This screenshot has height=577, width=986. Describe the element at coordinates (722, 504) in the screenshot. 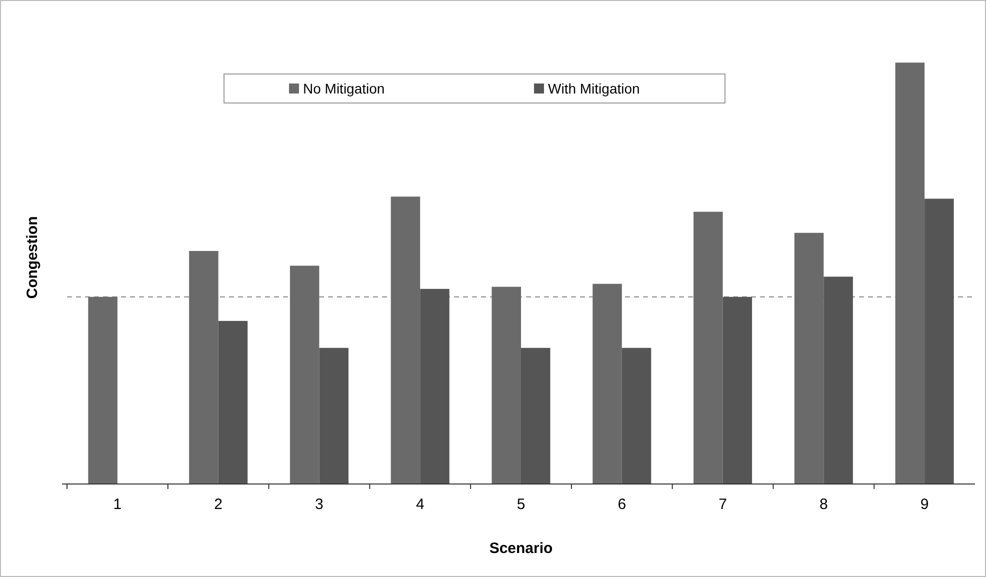

I see `x-tick-label: 7` at that location.